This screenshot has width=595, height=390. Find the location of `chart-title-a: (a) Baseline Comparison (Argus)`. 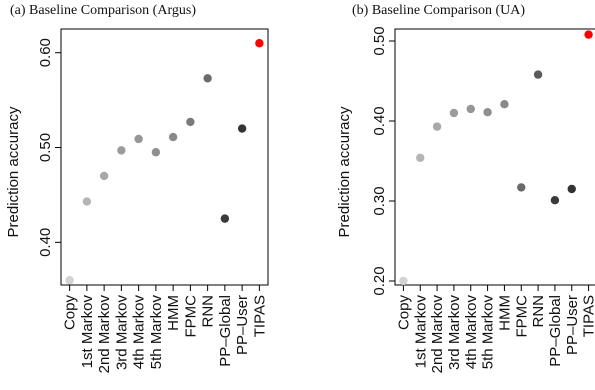

chart-title-a: (a) Baseline Comparison (Argus) is located at coordinates (103, 10).